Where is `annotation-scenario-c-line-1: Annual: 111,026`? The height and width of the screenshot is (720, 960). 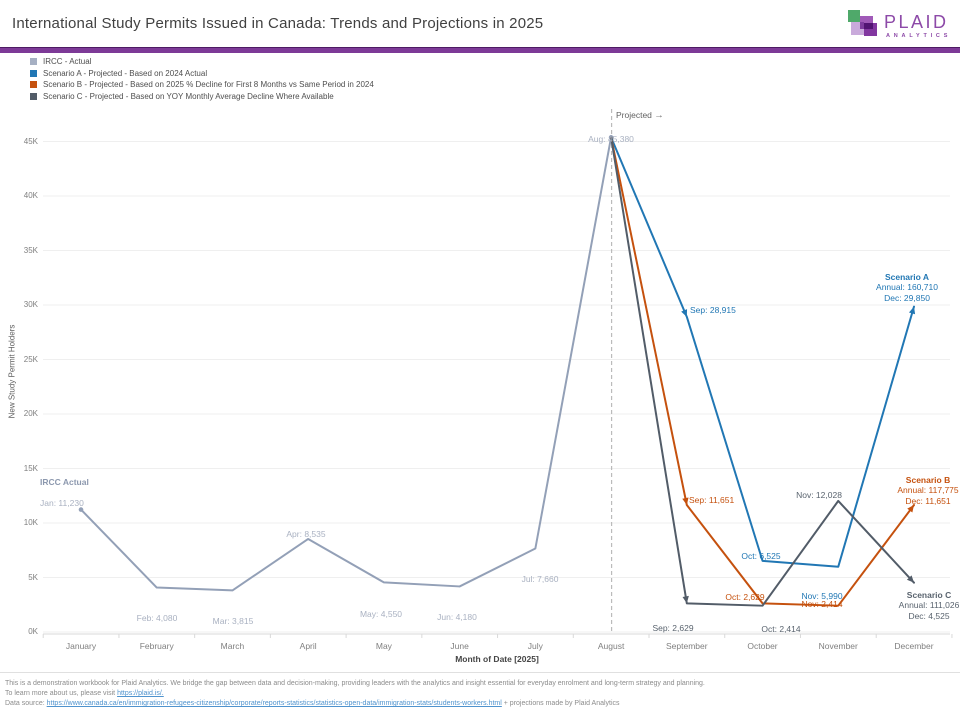 annotation-scenario-c-line-1: Annual: 111,026 is located at coordinates (929, 605).